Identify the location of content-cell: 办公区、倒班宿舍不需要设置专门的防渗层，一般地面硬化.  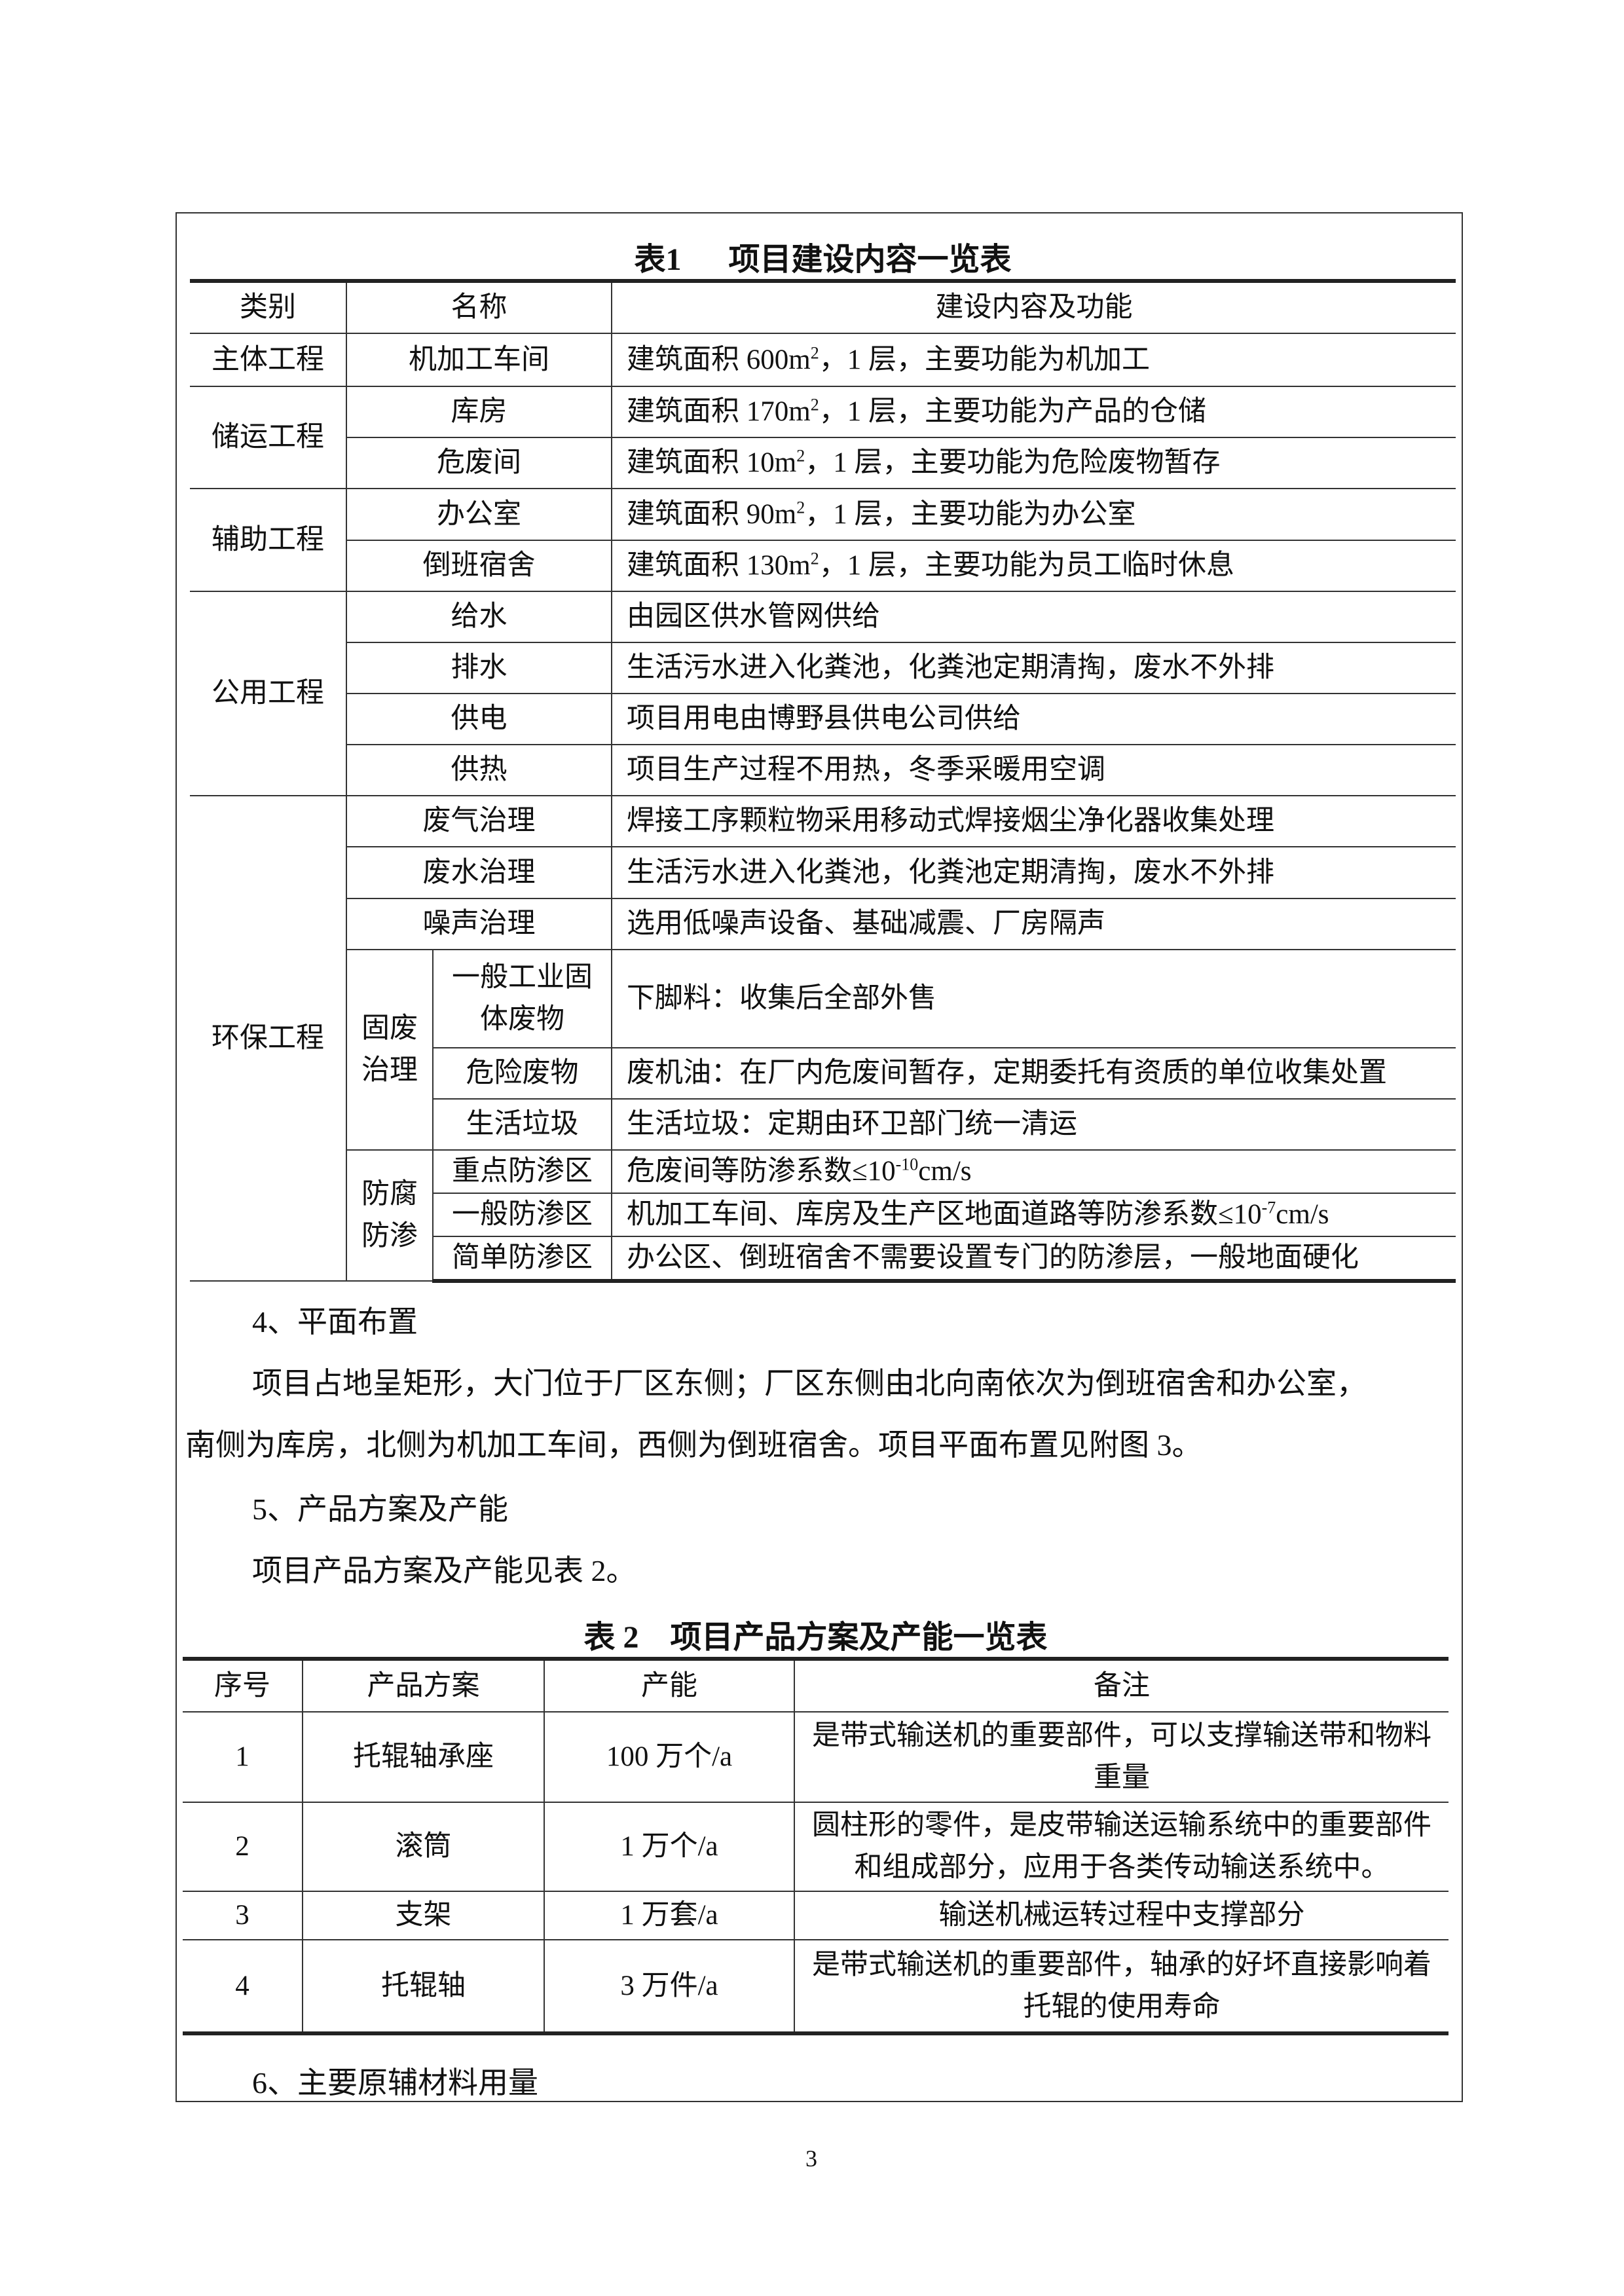
(1033, 1260).